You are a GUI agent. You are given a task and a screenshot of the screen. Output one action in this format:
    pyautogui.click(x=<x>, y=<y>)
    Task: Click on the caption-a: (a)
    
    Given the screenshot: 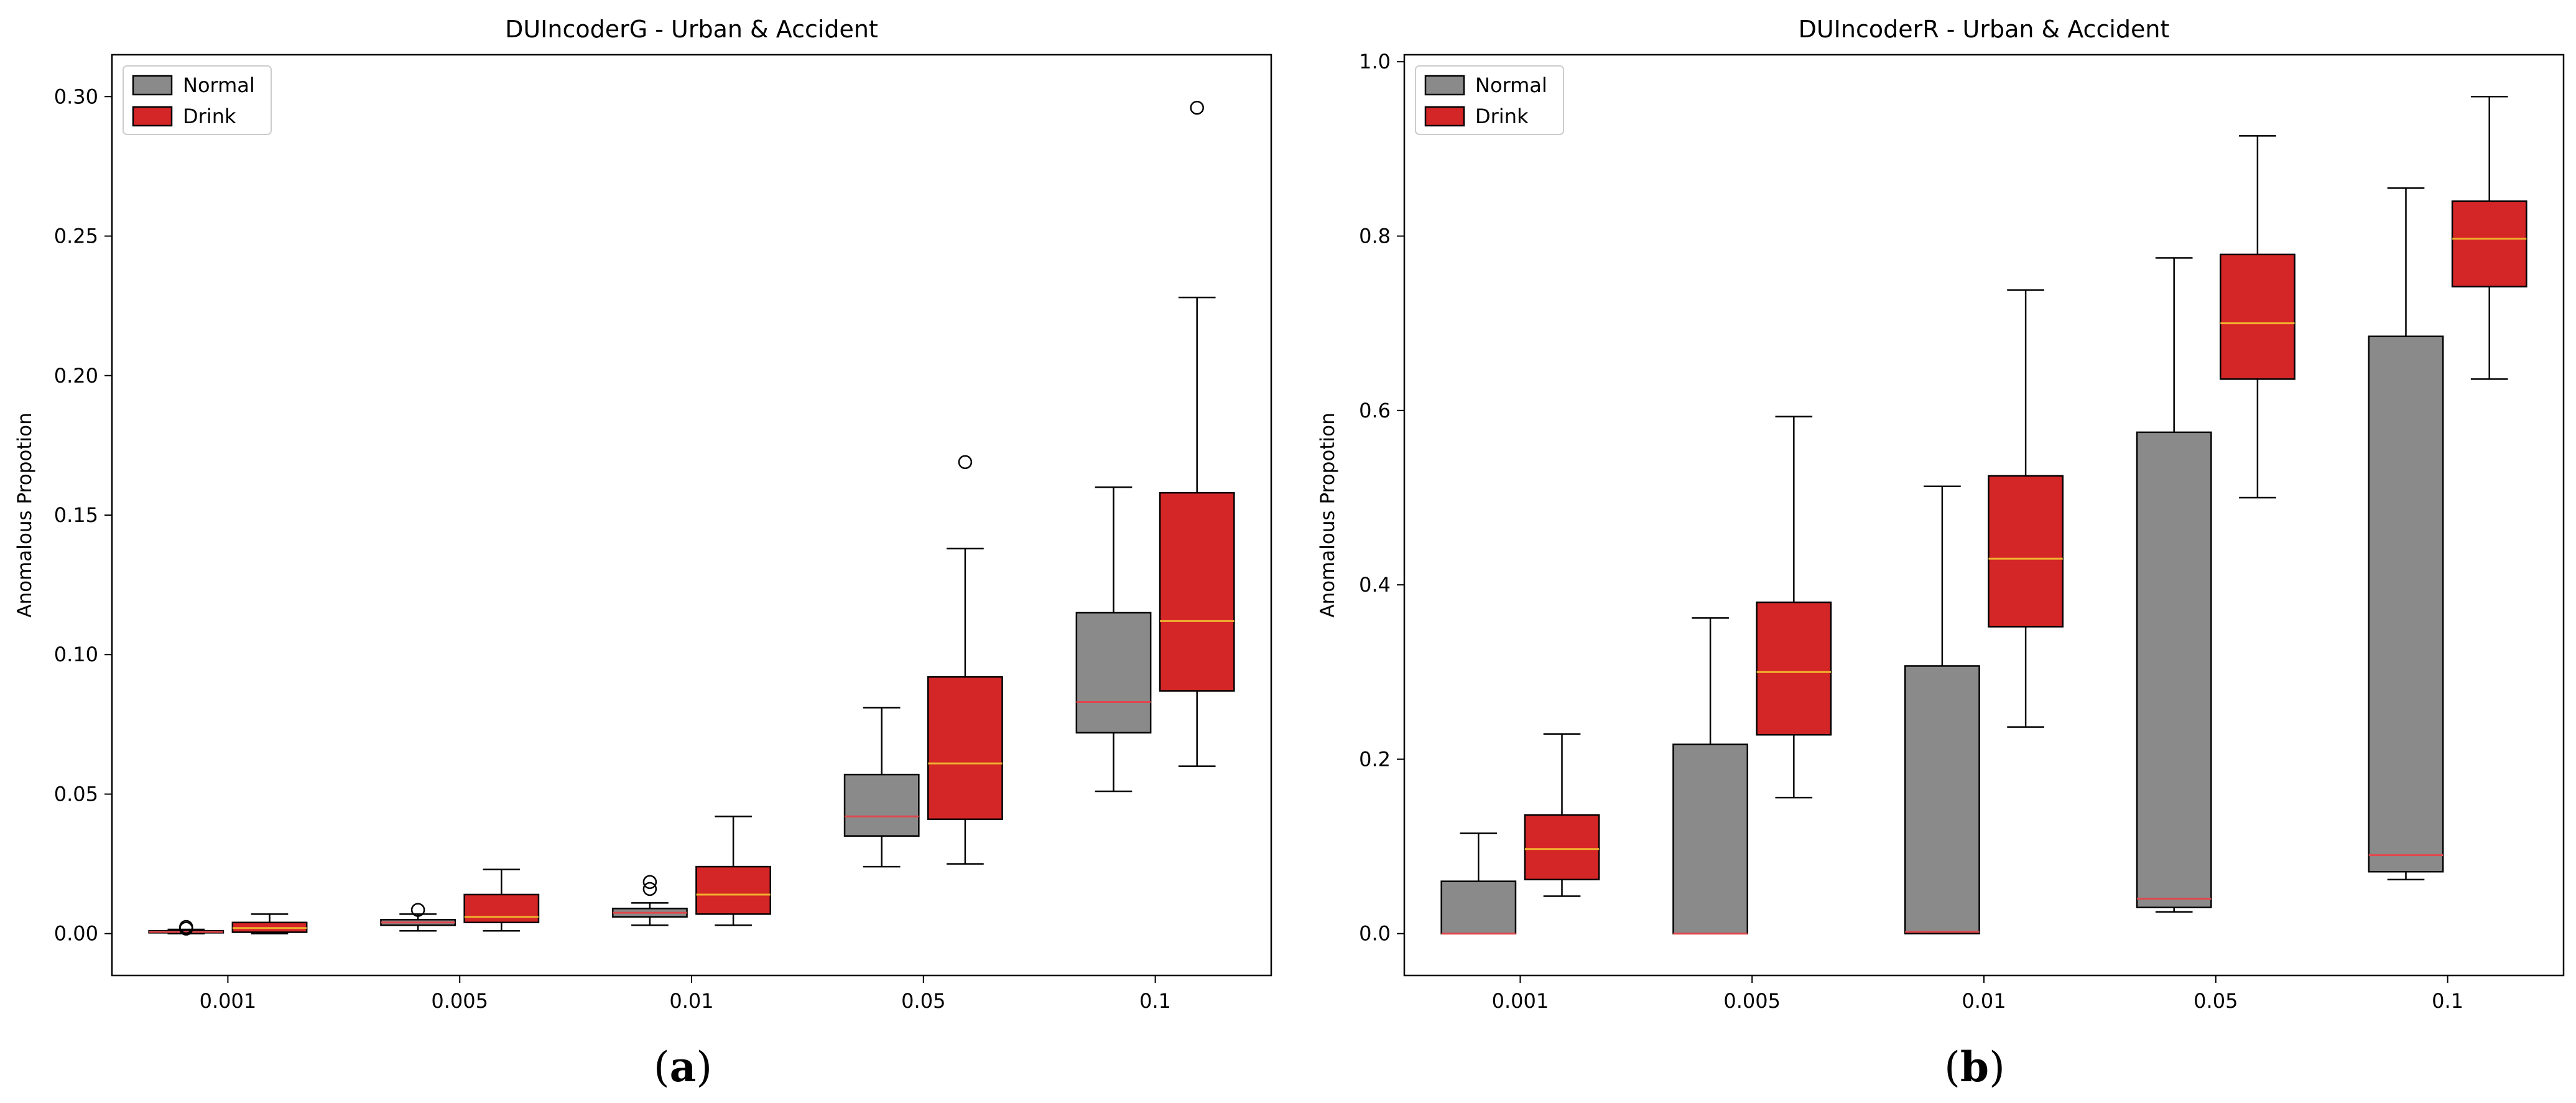 What is the action you would take?
    pyautogui.click(x=683, y=1067)
    